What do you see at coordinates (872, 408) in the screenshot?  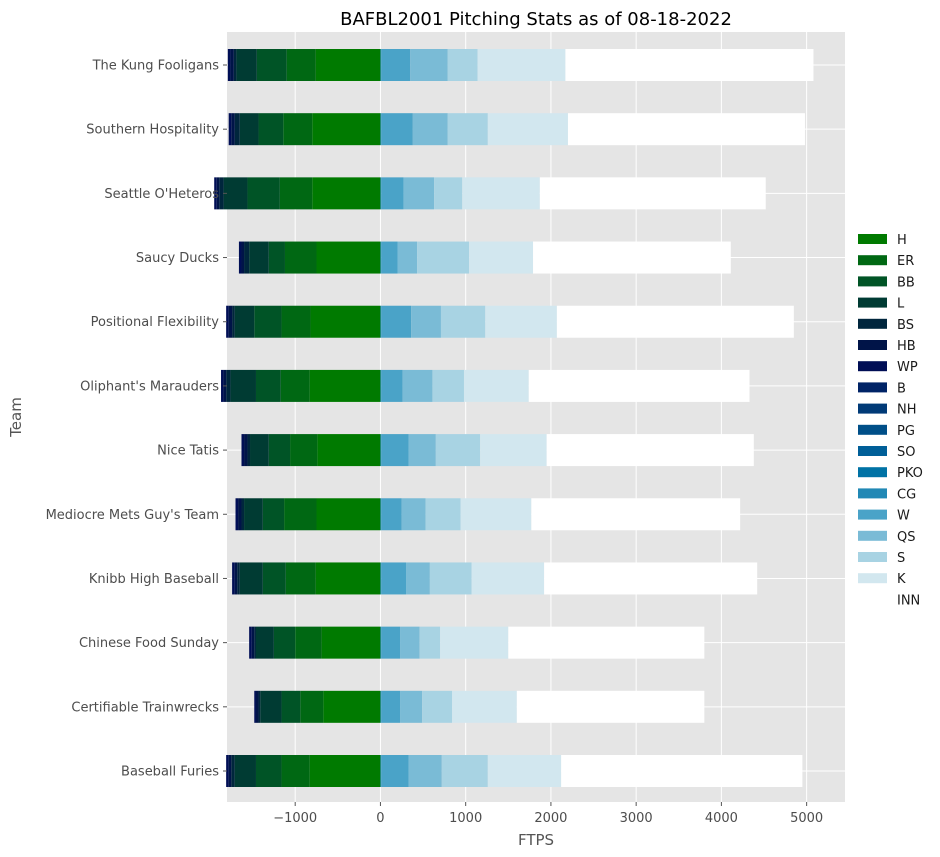 I see `legend-swatch-nh` at bounding box center [872, 408].